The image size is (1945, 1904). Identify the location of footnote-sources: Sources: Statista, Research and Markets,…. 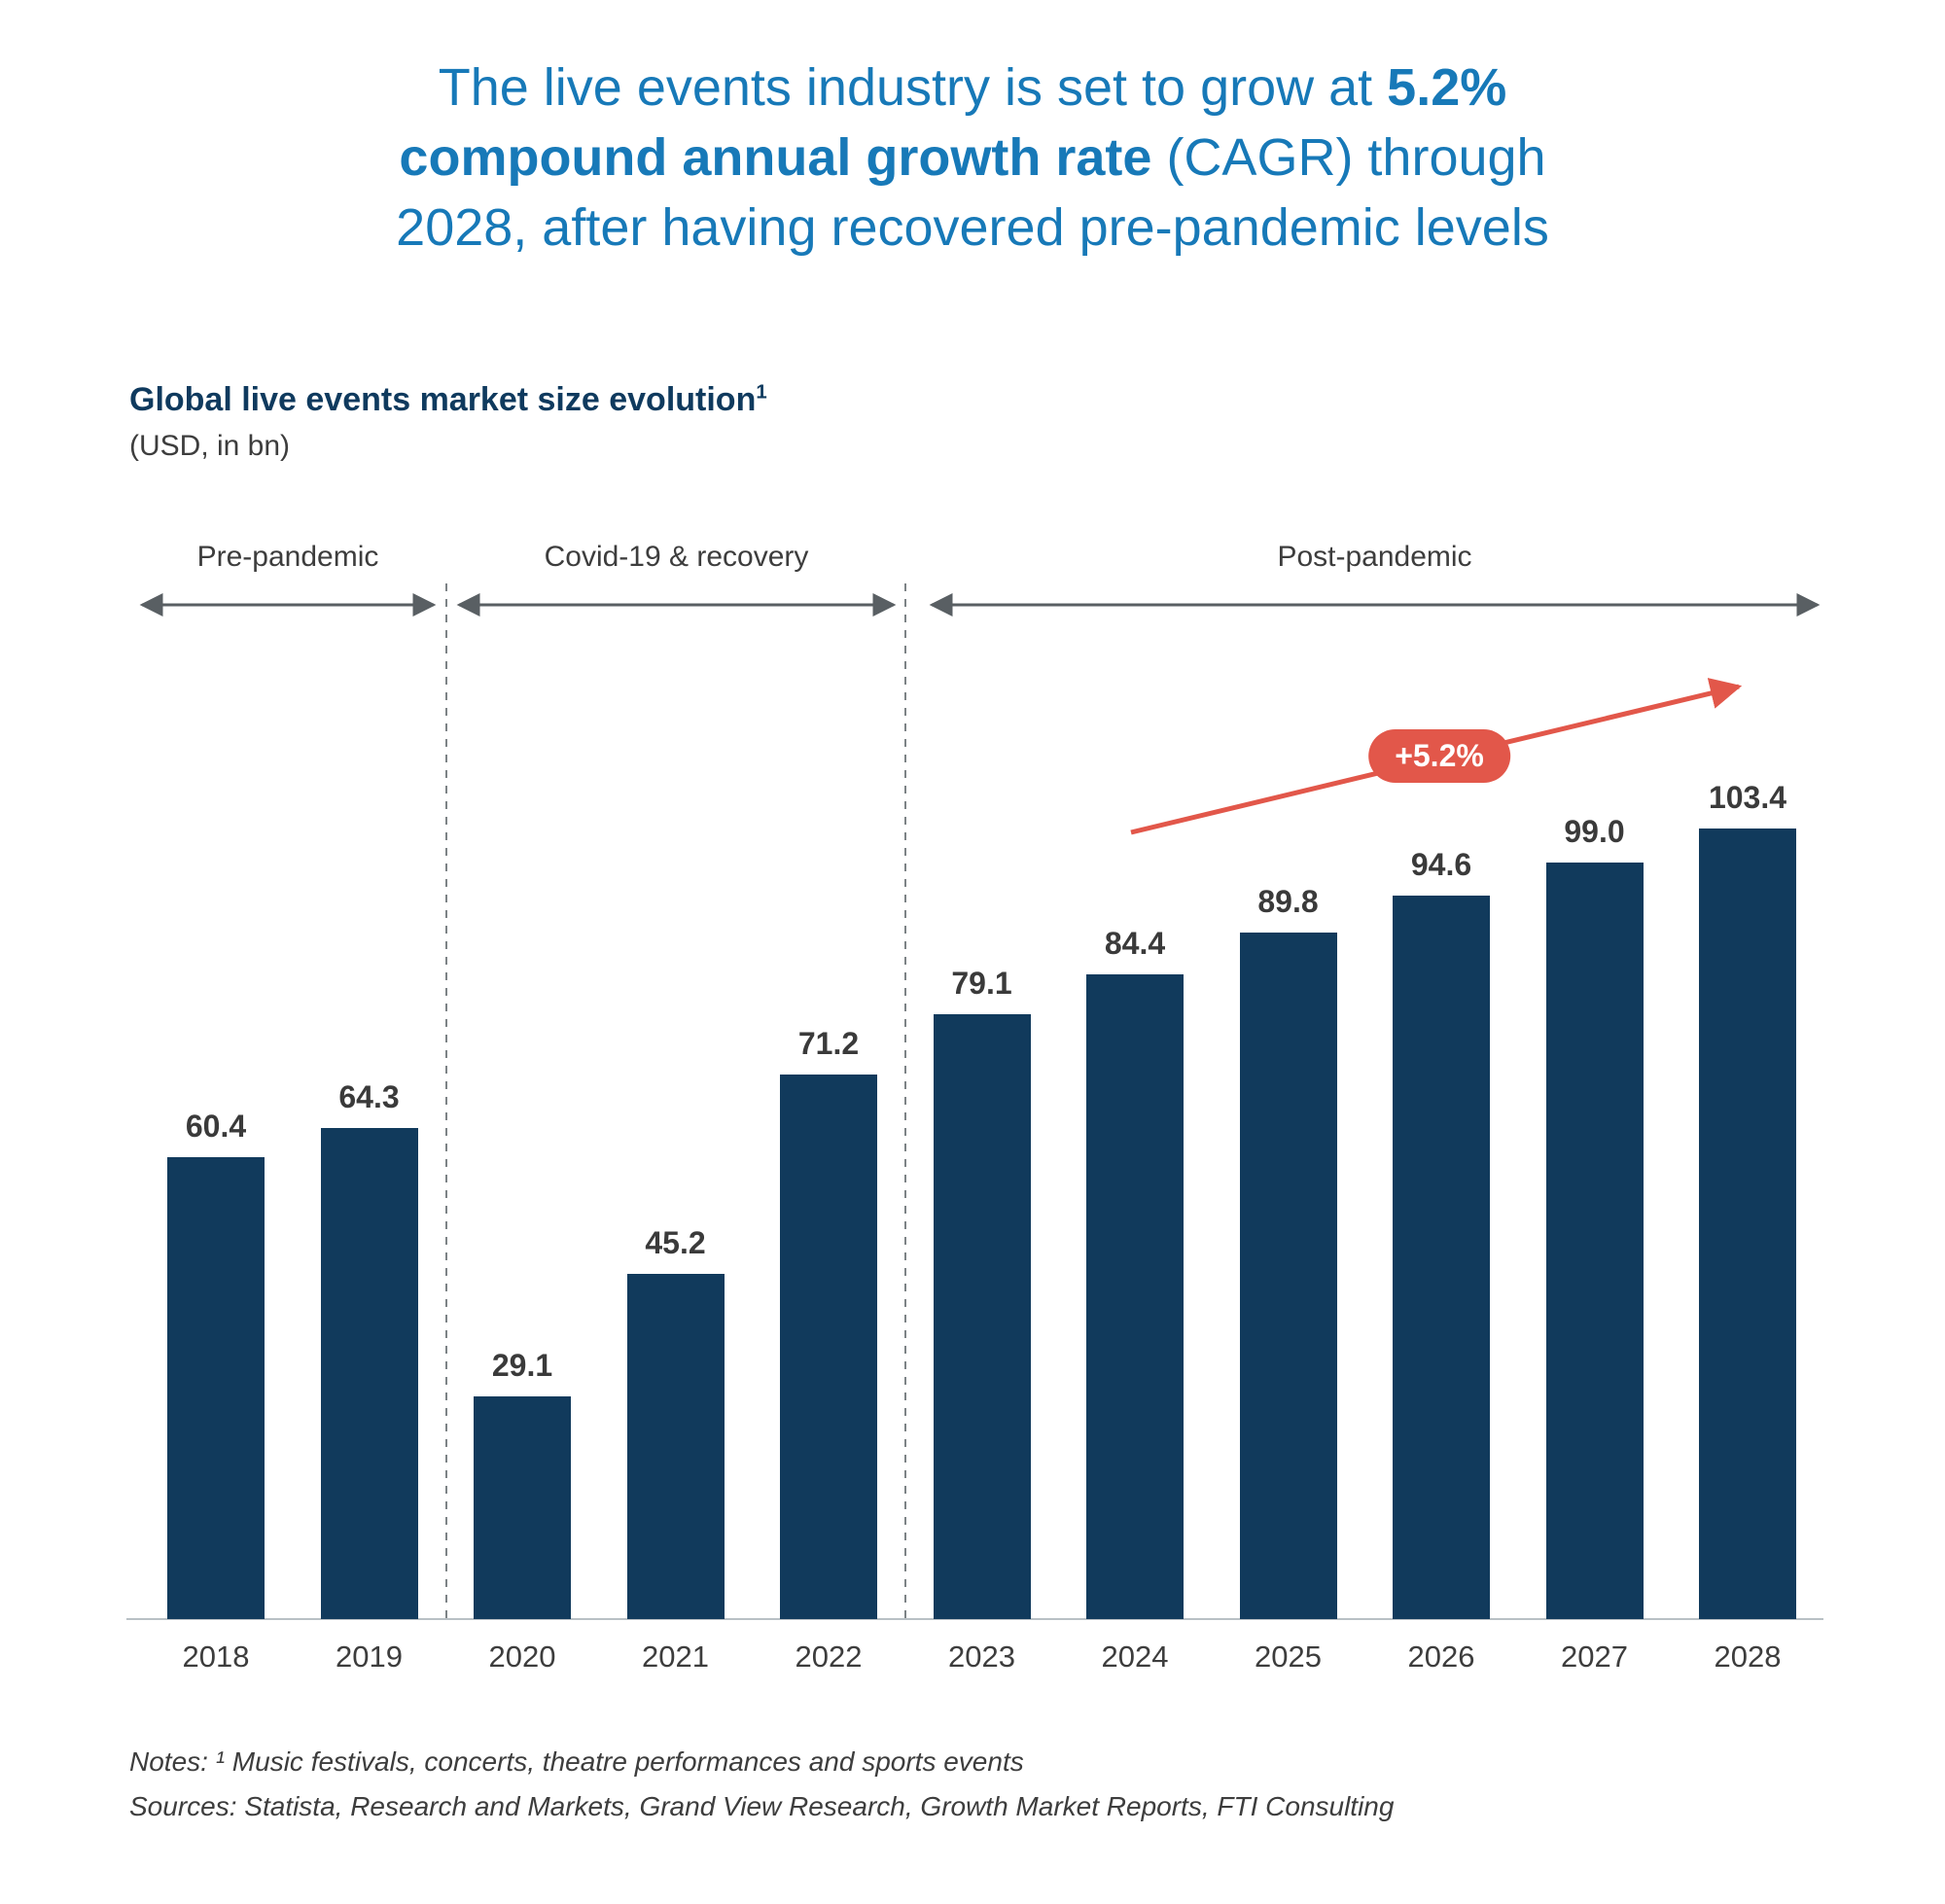
(762, 1806).